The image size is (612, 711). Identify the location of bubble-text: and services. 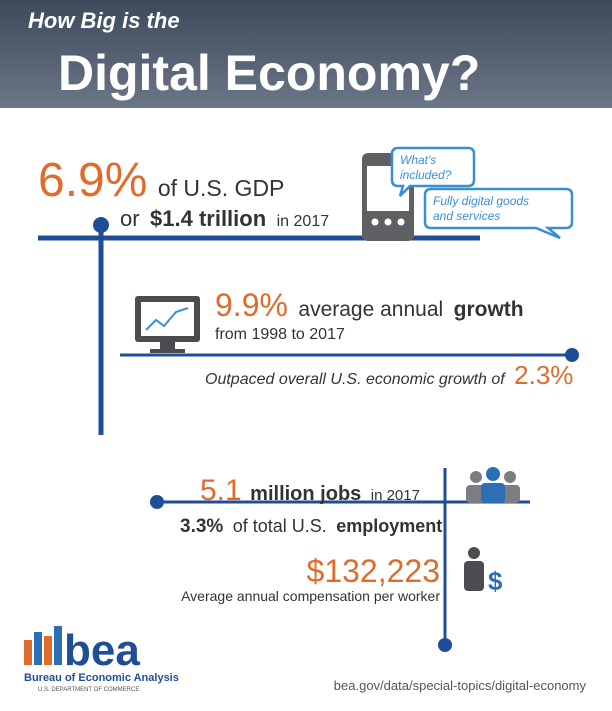
(466, 216).